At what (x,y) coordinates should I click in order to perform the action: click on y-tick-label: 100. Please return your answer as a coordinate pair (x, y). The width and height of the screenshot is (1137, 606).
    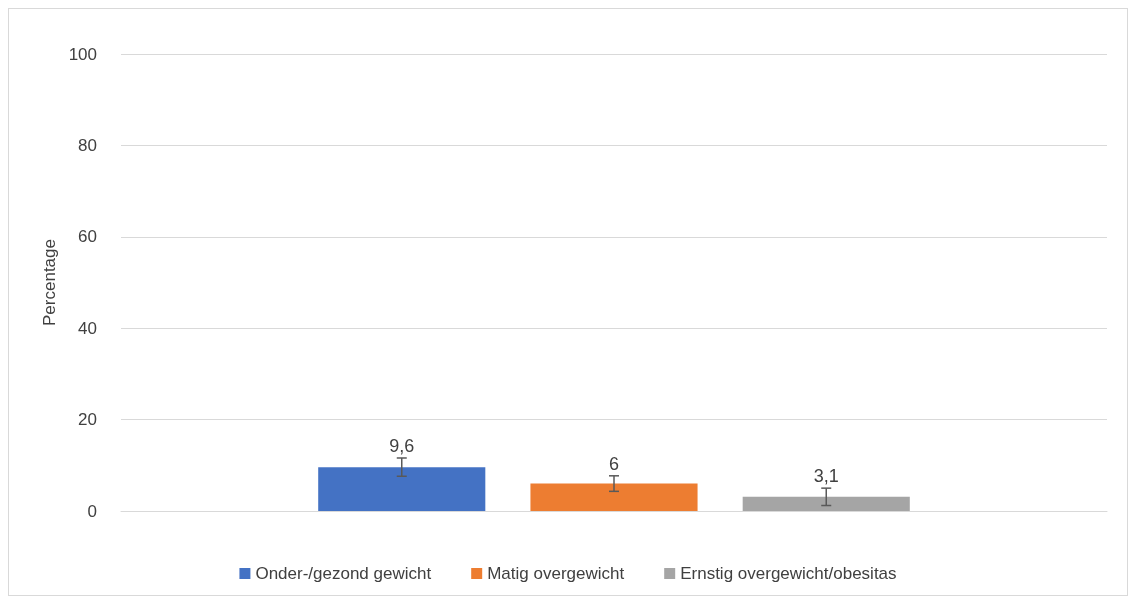
    Looking at the image, I should click on (82, 54).